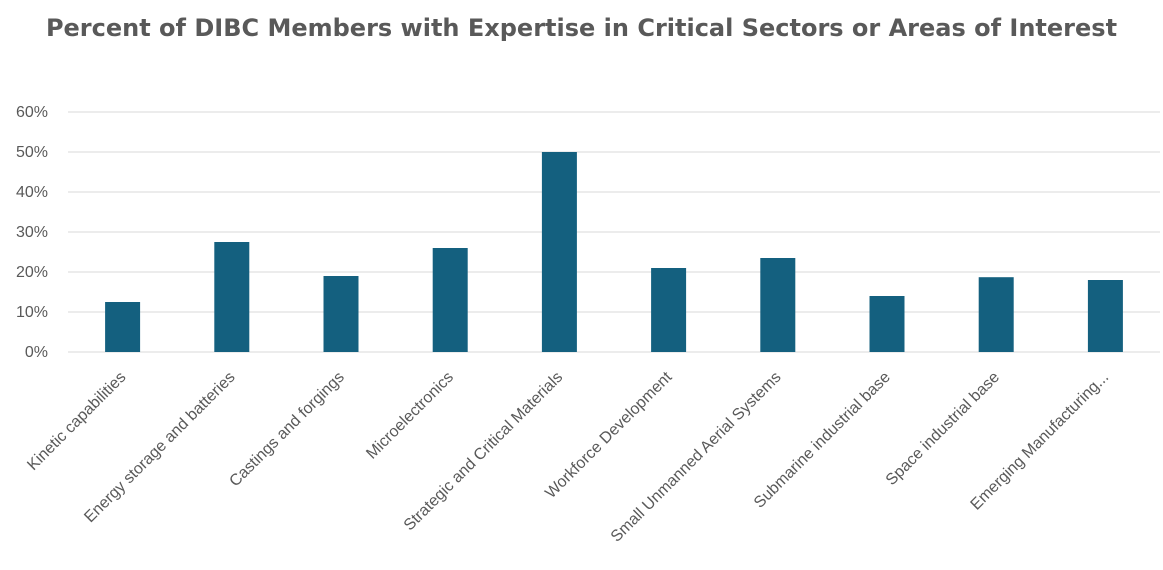 The width and height of the screenshot is (1163, 570). What do you see at coordinates (696, 457) in the screenshot?
I see `x-category-label: Small Unmanned Aerial Systems` at bounding box center [696, 457].